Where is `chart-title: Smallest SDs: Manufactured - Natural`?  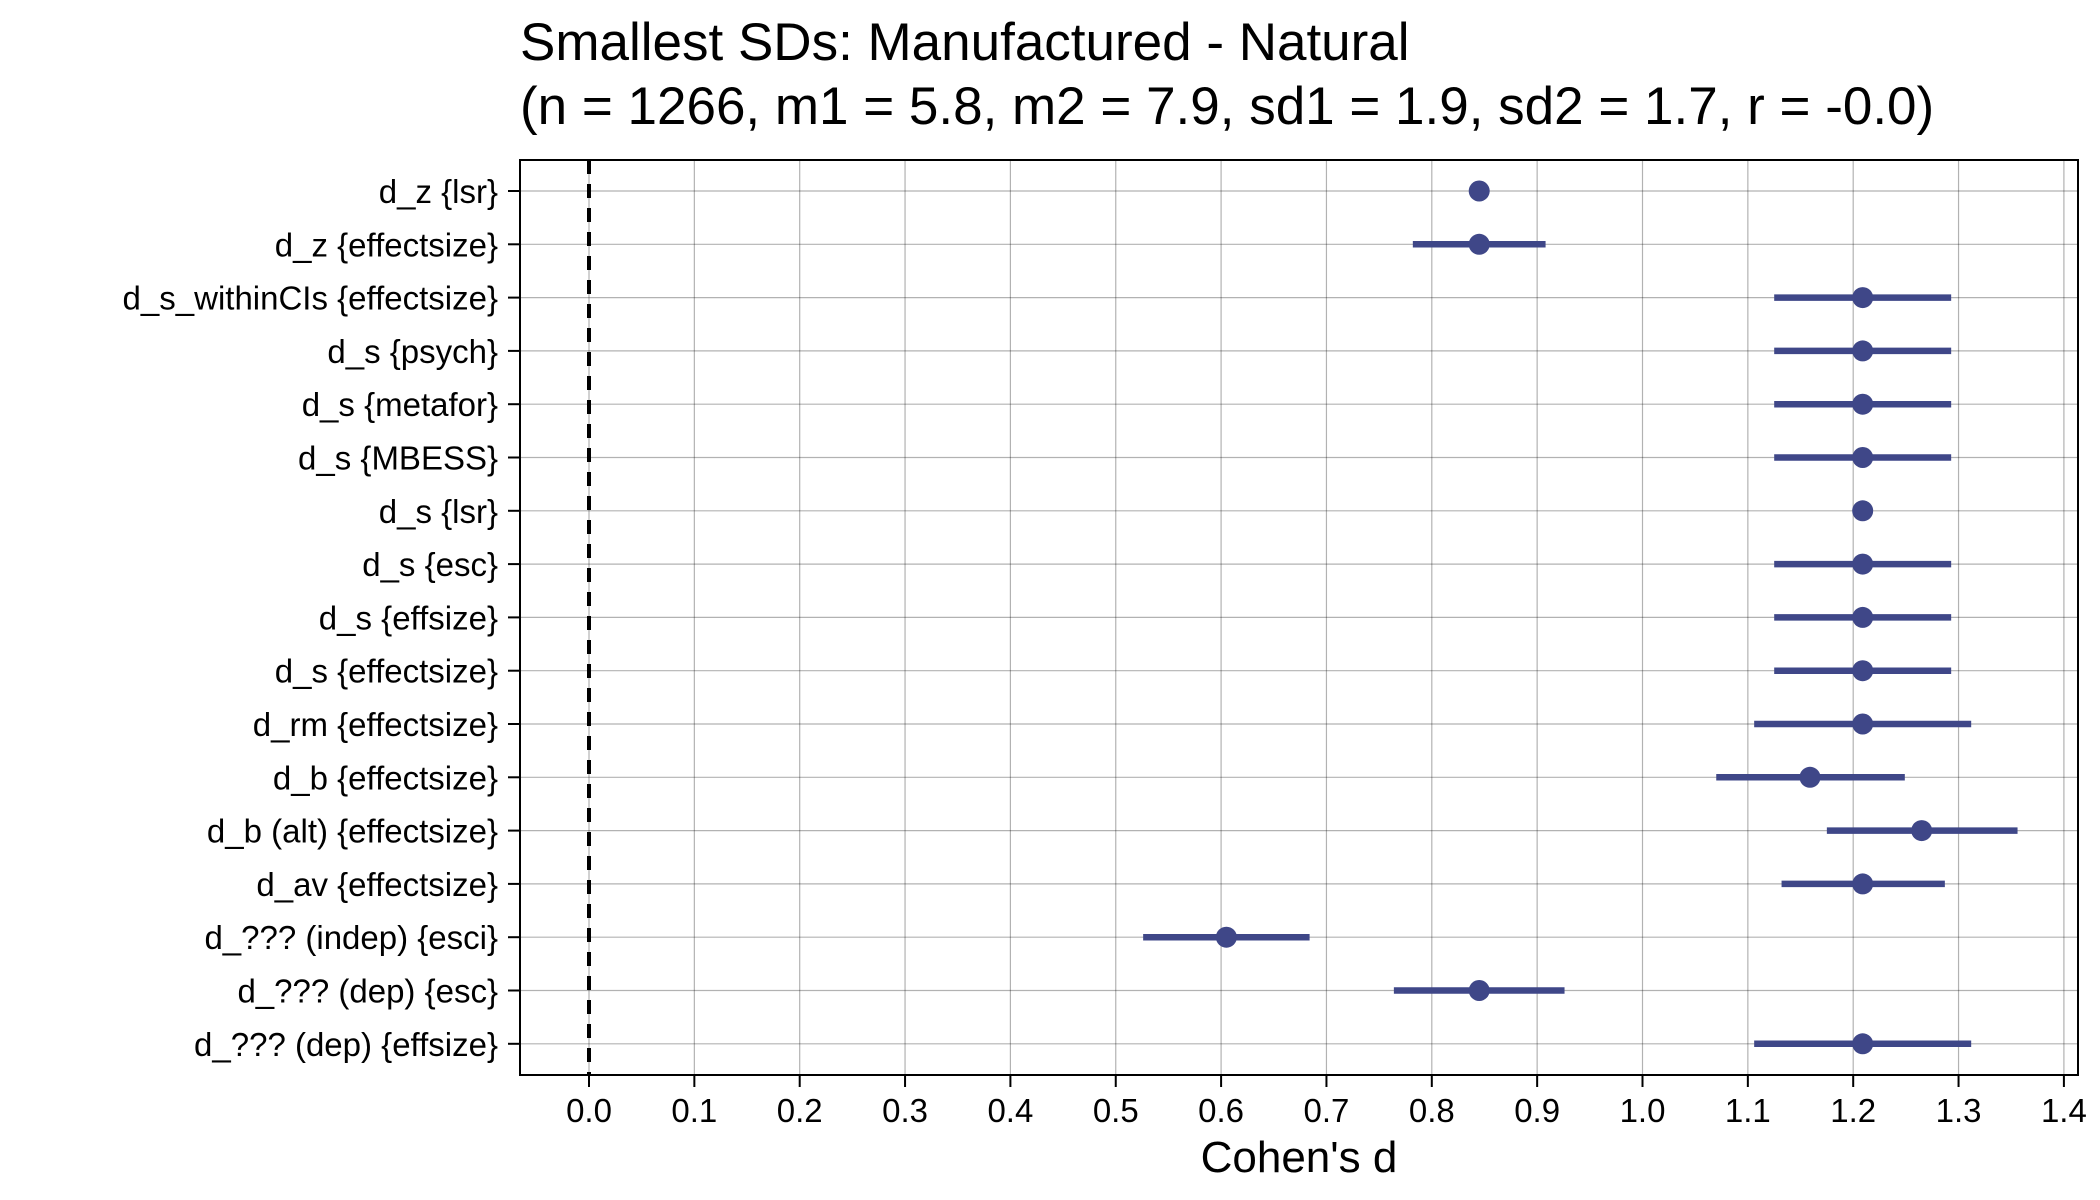 chart-title: Smallest SDs: Manufactured - Natural is located at coordinates (965, 42).